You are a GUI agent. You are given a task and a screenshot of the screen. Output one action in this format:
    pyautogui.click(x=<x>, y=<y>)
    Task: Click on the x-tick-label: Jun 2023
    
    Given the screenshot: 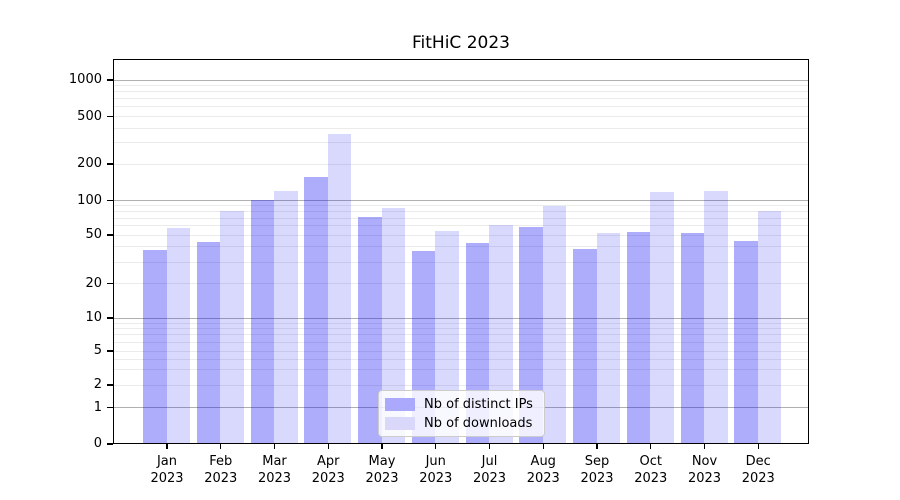 What is the action you would take?
    pyautogui.click(x=436, y=470)
    